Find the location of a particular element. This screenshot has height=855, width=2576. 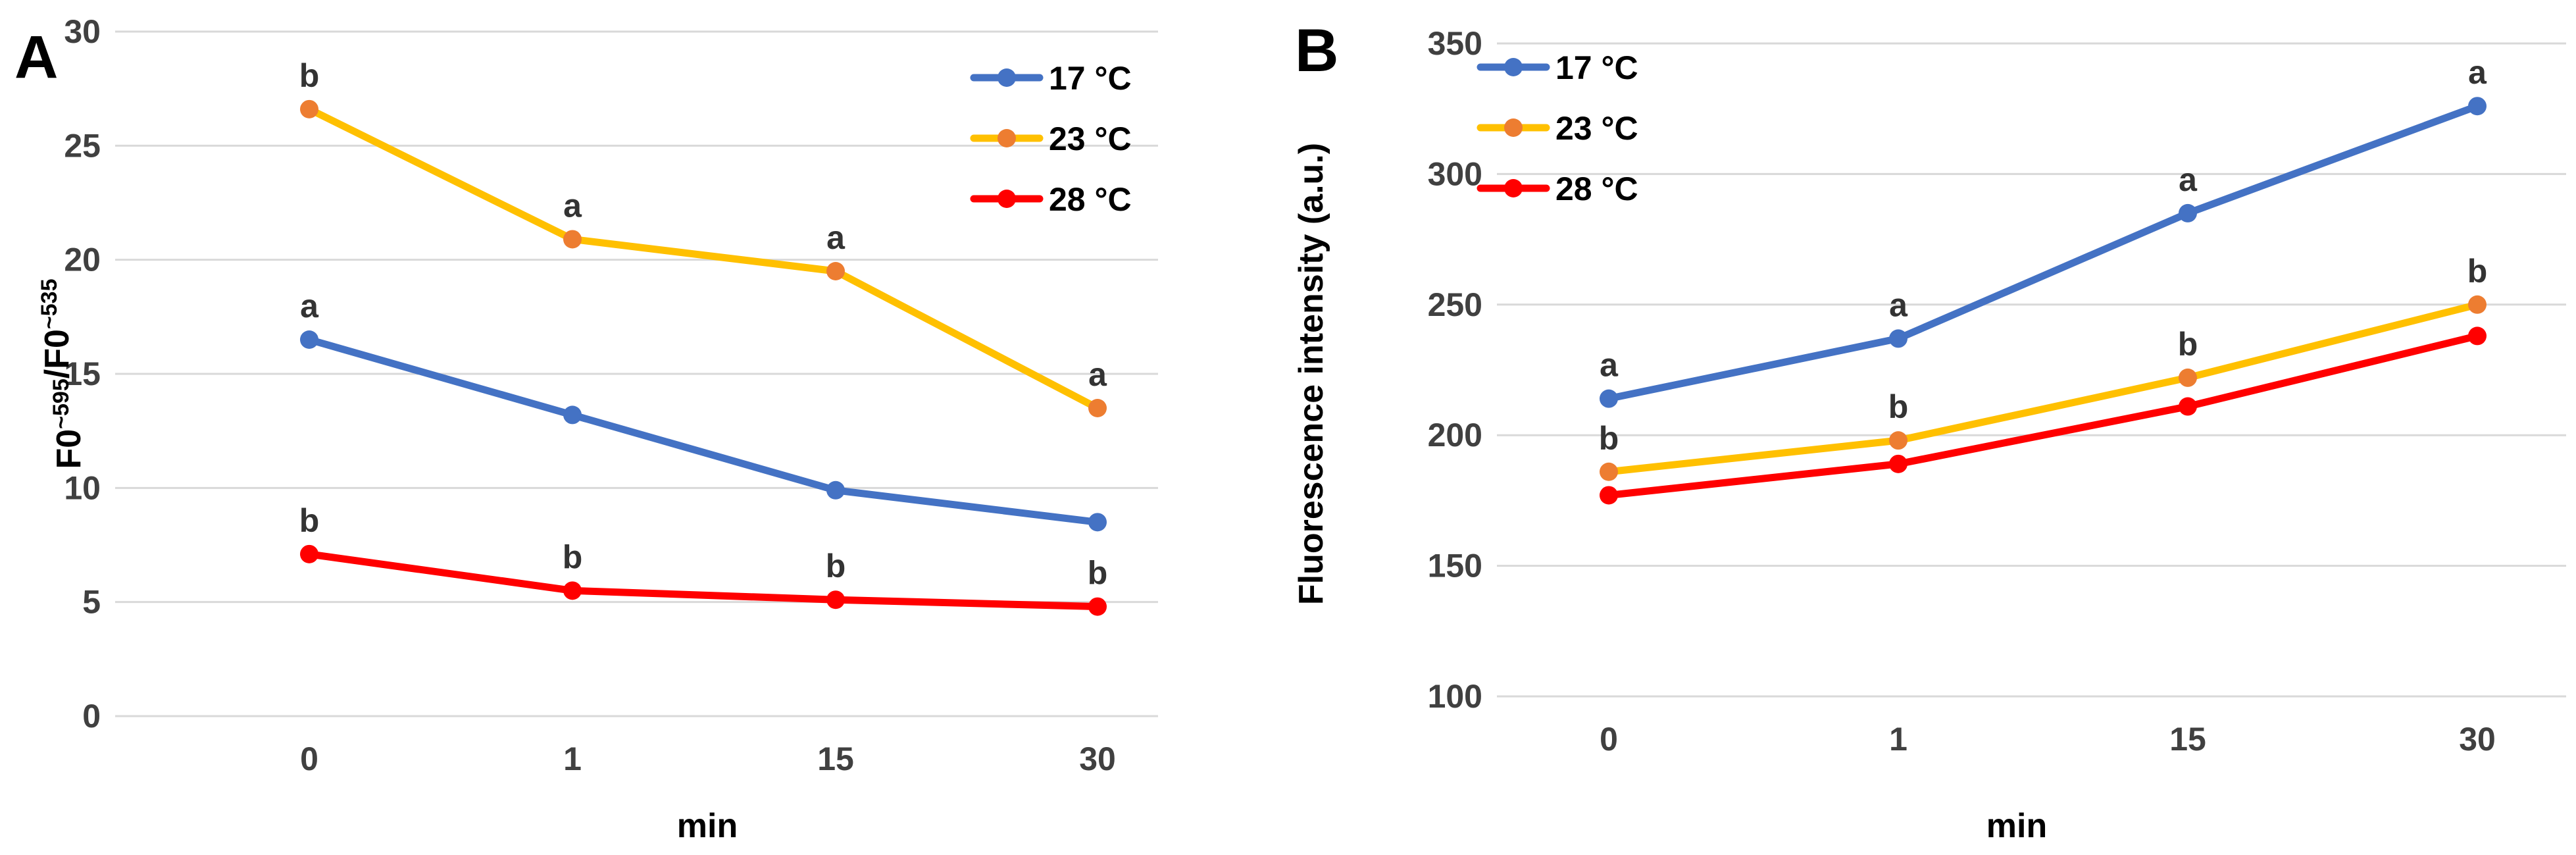

y-tick-label: 10 is located at coordinates (82, 487).